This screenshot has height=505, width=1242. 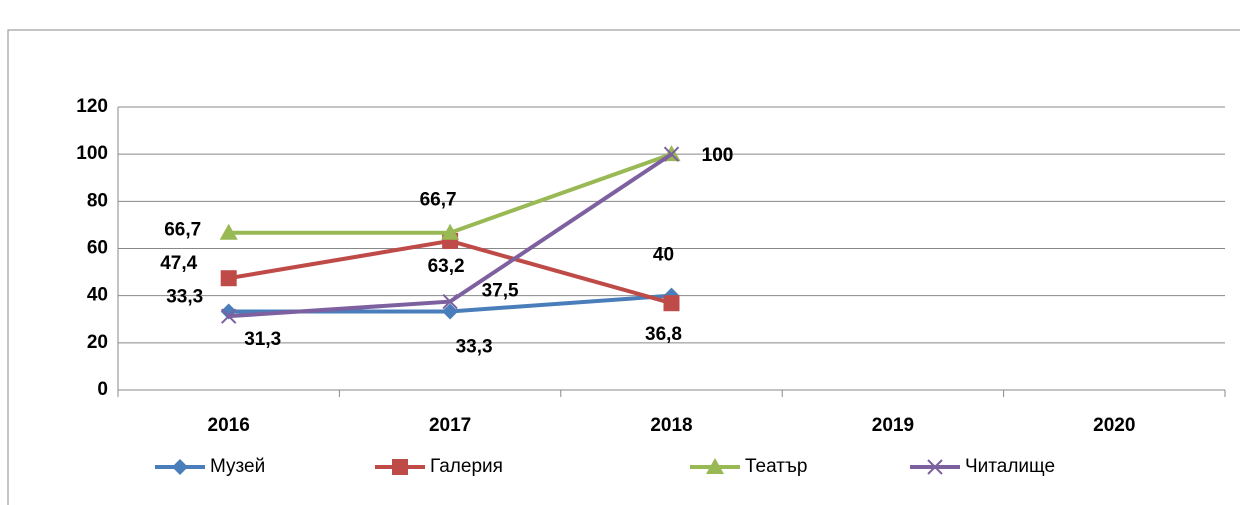 What do you see at coordinates (97, 248) in the screenshot?
I see `y-tick-label: 60` at bounding box center [97, 248].